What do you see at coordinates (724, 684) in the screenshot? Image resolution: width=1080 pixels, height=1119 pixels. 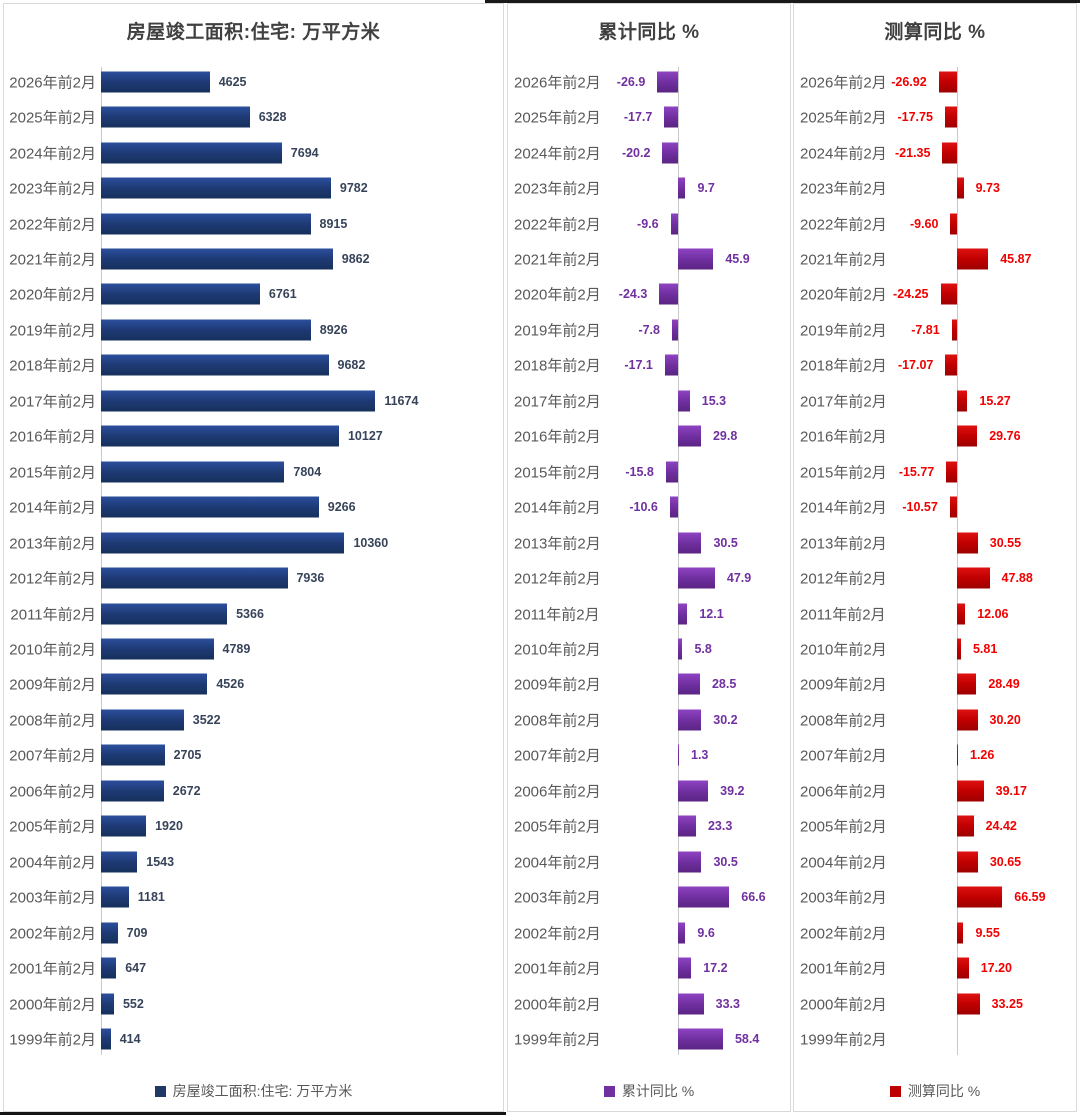 I see `value-label: 28.5` at bounding box center [724, 684].